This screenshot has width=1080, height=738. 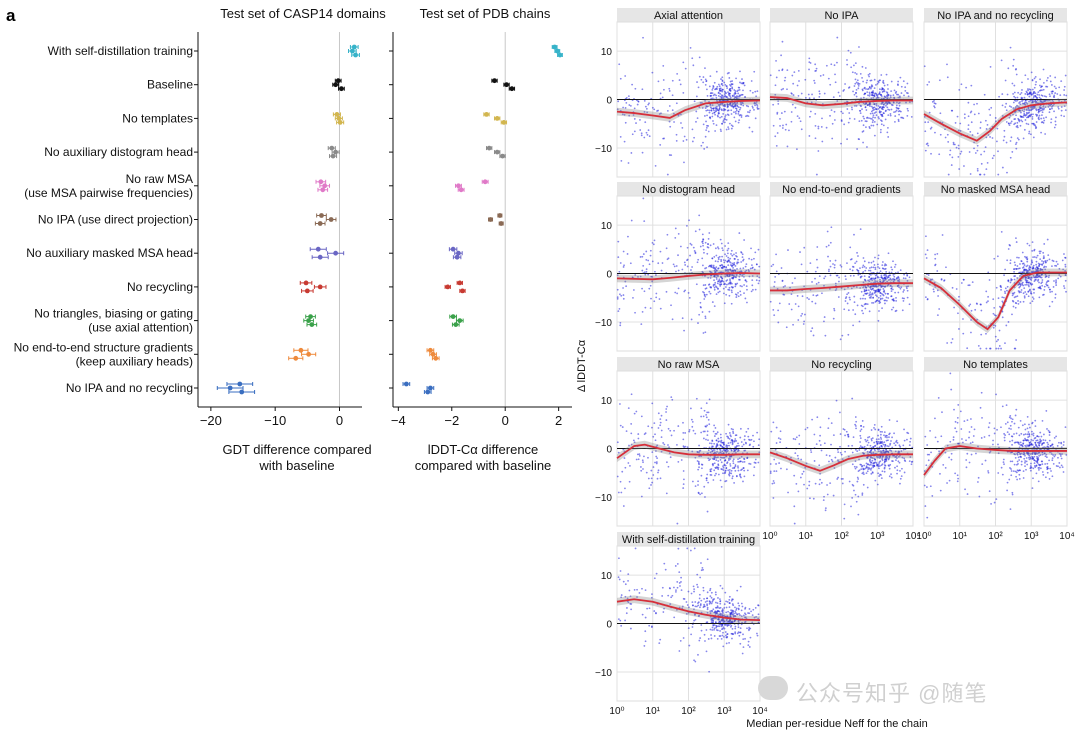 I want to click on scatter-panel: No end-to-end gradients, so click(x=841, y=267).